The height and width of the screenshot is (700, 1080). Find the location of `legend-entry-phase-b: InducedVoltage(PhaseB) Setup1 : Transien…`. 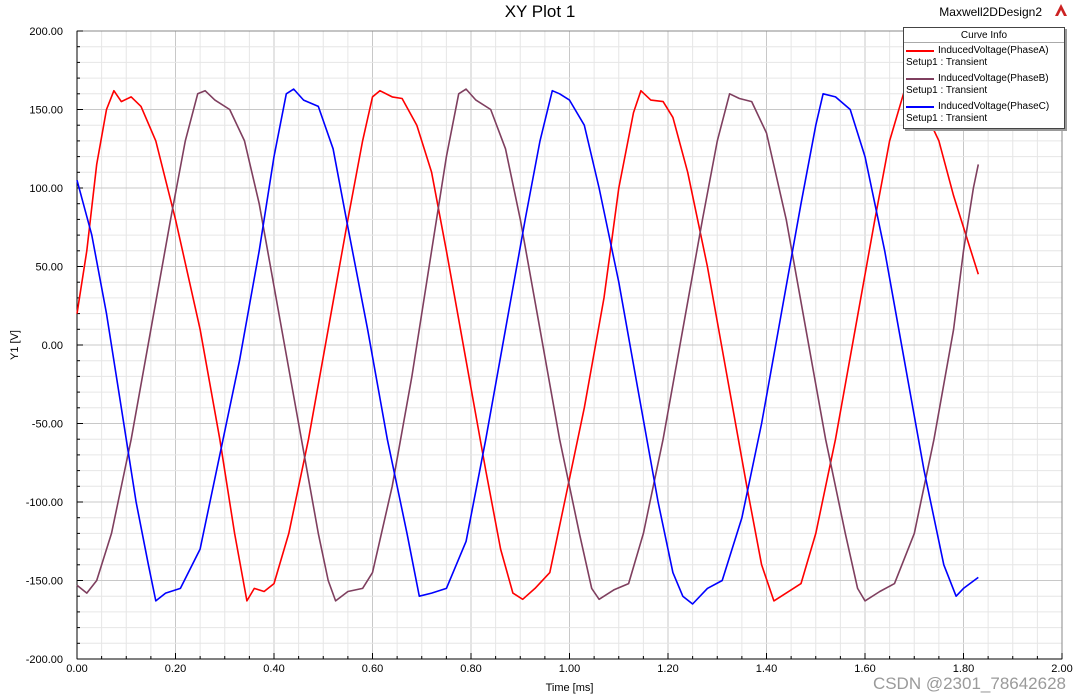

legend-entry-phase-b: InducedVoltage(PhaseB) Setup1 : Transien… is located at coordinates (984, 85).